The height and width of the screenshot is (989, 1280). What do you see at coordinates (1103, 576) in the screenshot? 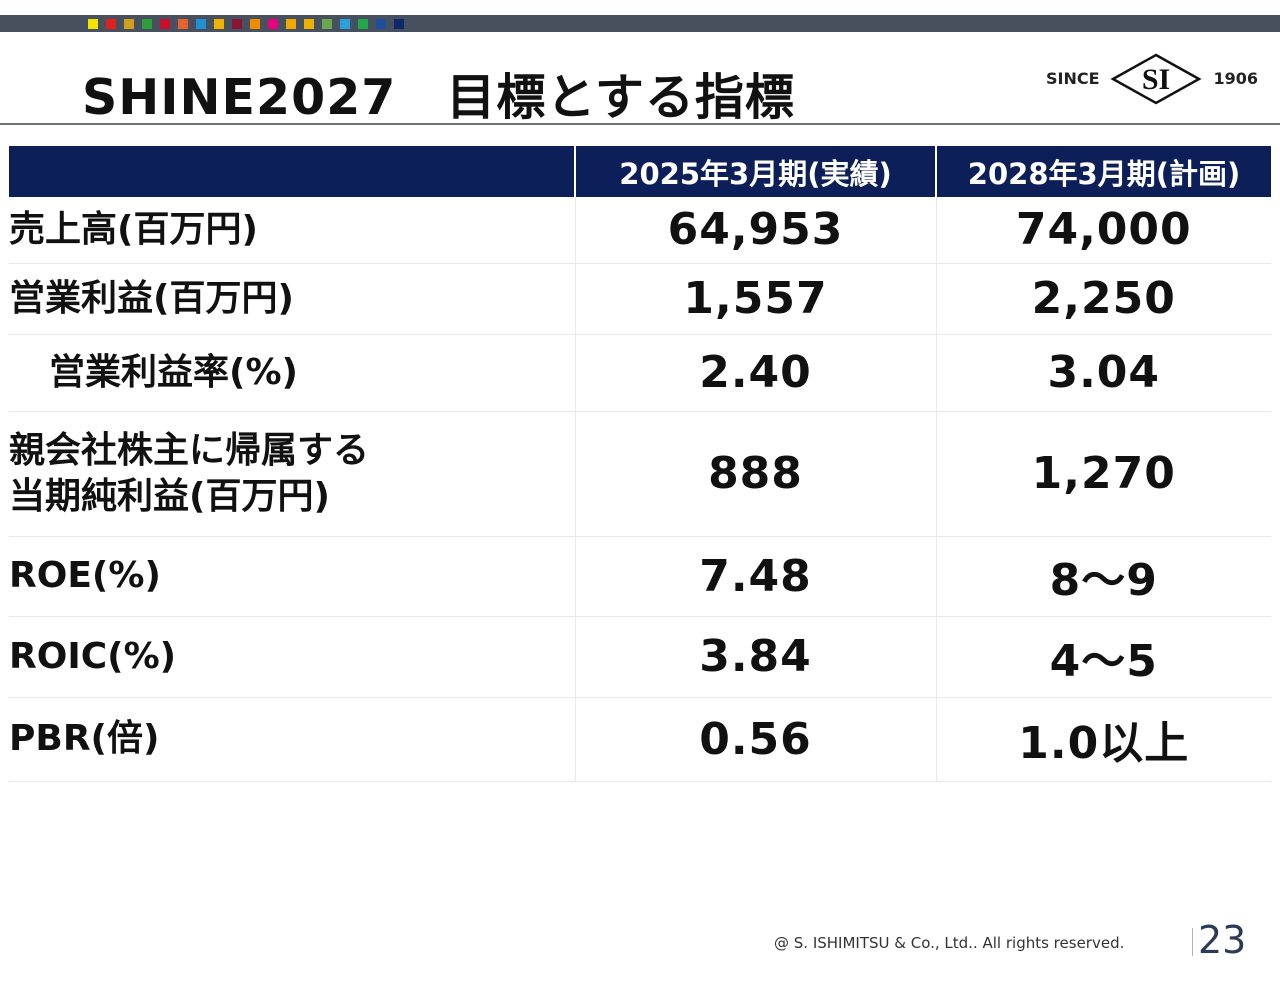
I see `plan-roe: 8～9` at bounding box center [1103, 576].